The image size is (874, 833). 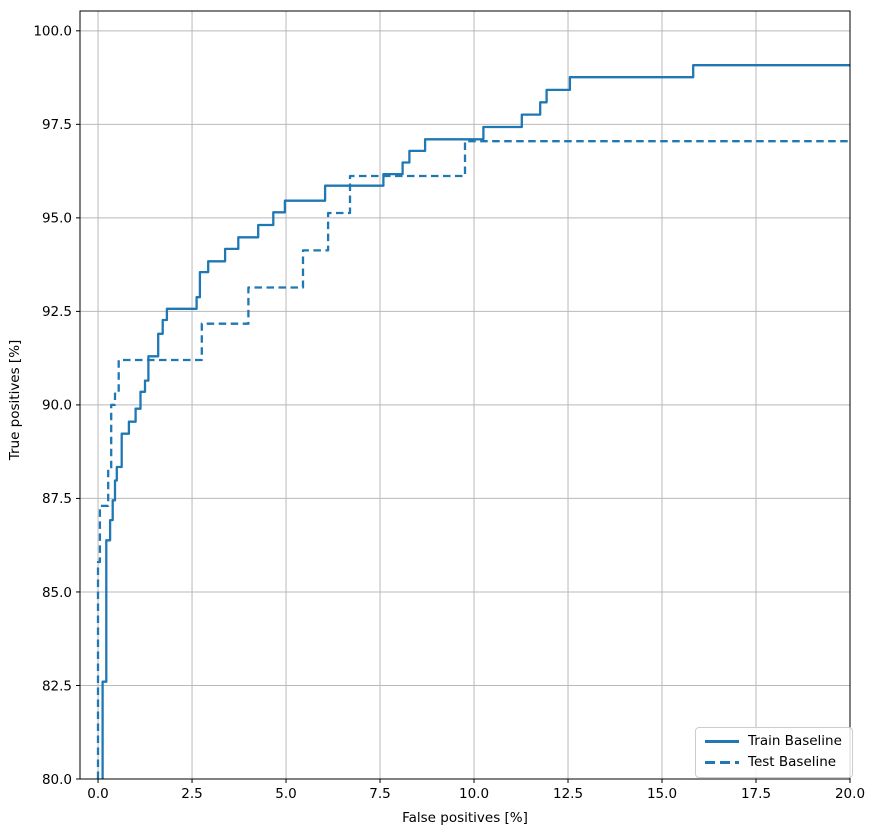 What do you see at coordinates (474, 794) in the screenshot?
I see `x-tick-label: 10.0` at bounding box center [474, 794].